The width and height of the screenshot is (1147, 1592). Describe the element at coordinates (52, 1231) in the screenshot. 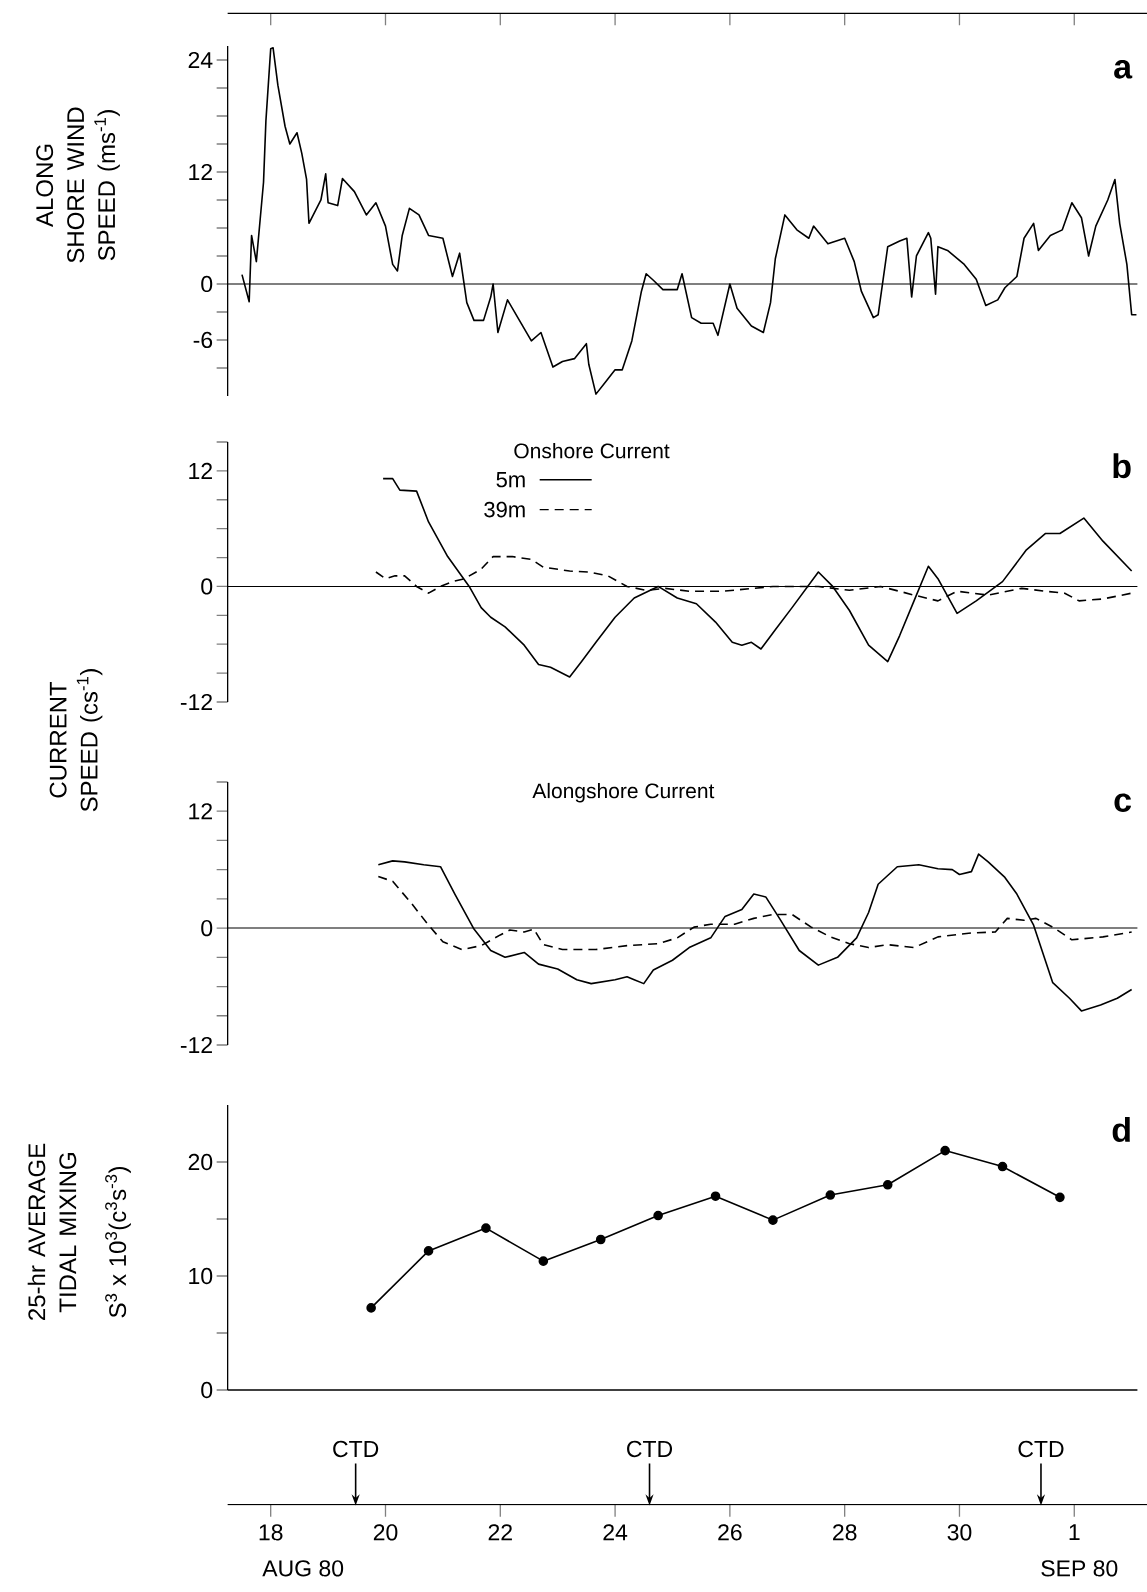

I see `y-axis-title: 25-hr AVERAGE TIDAL MIXING` at that location.